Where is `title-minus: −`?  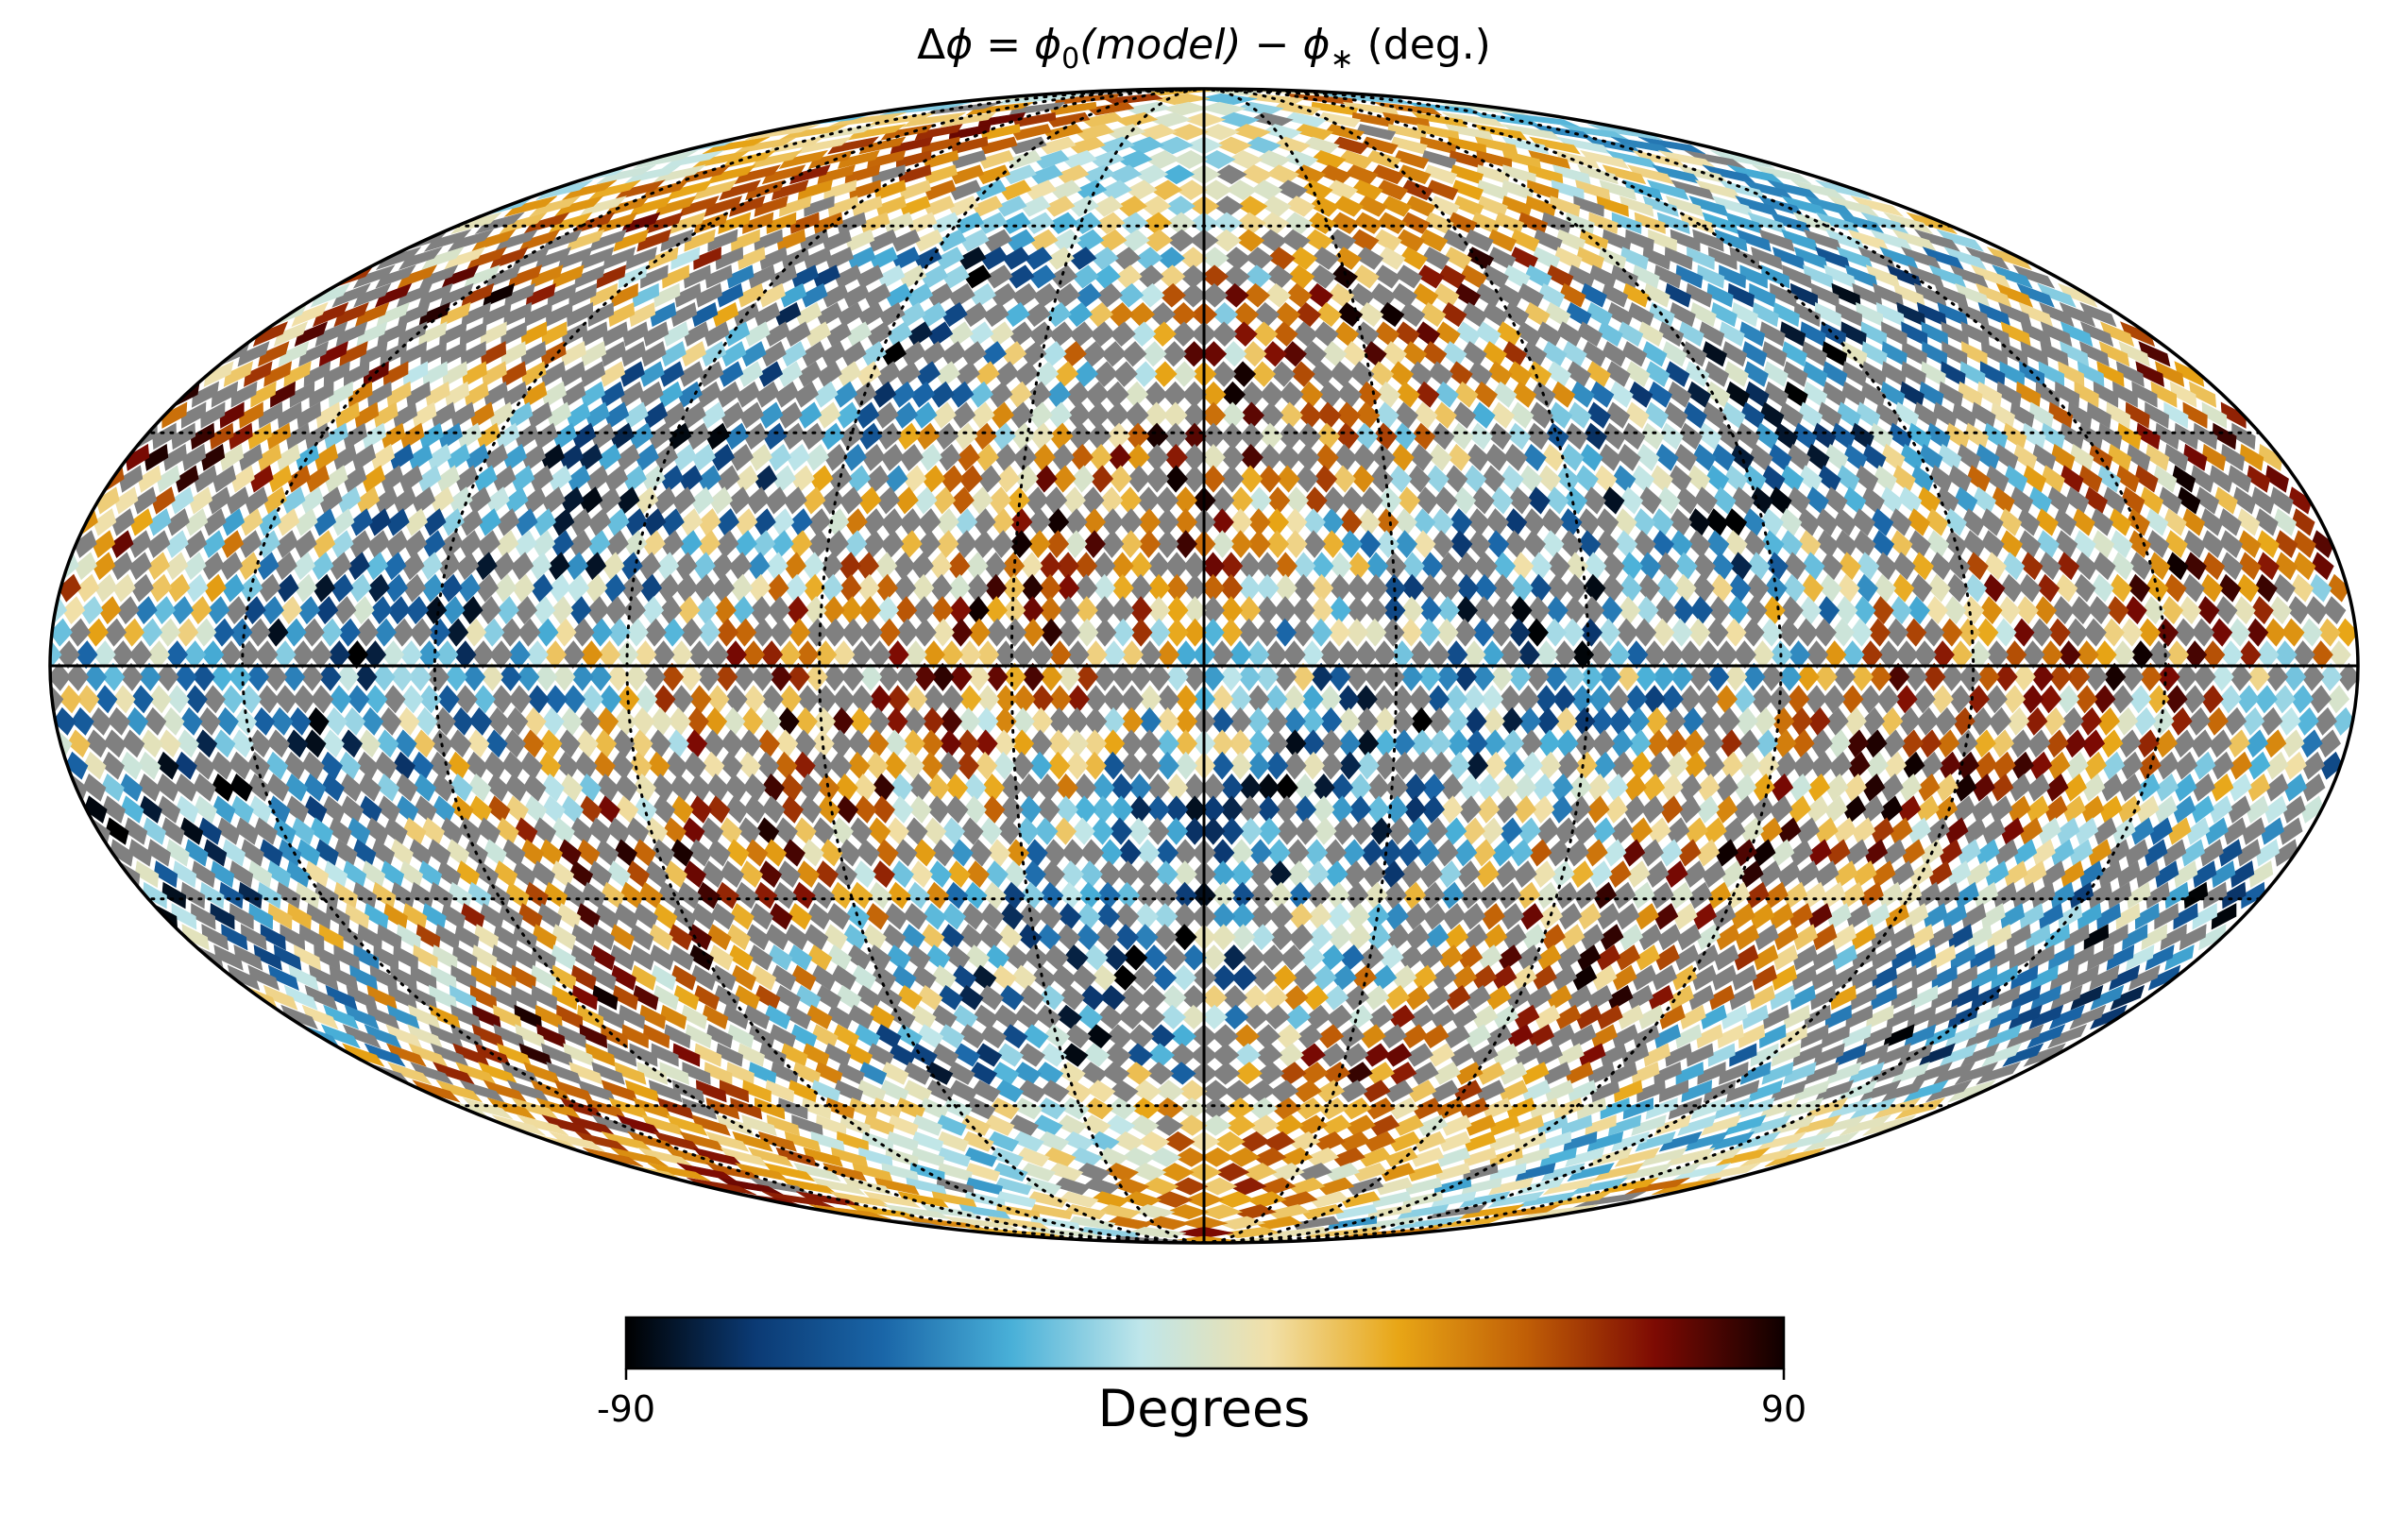 title-minus: − is located at coordinates (1272, 45).